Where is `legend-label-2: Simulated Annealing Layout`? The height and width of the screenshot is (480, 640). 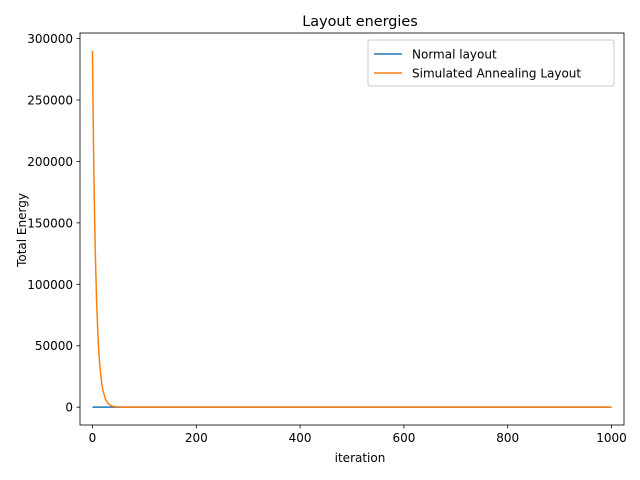
legend-label-2: Simulated Annealing Layout is located at coordinates (496, 74).